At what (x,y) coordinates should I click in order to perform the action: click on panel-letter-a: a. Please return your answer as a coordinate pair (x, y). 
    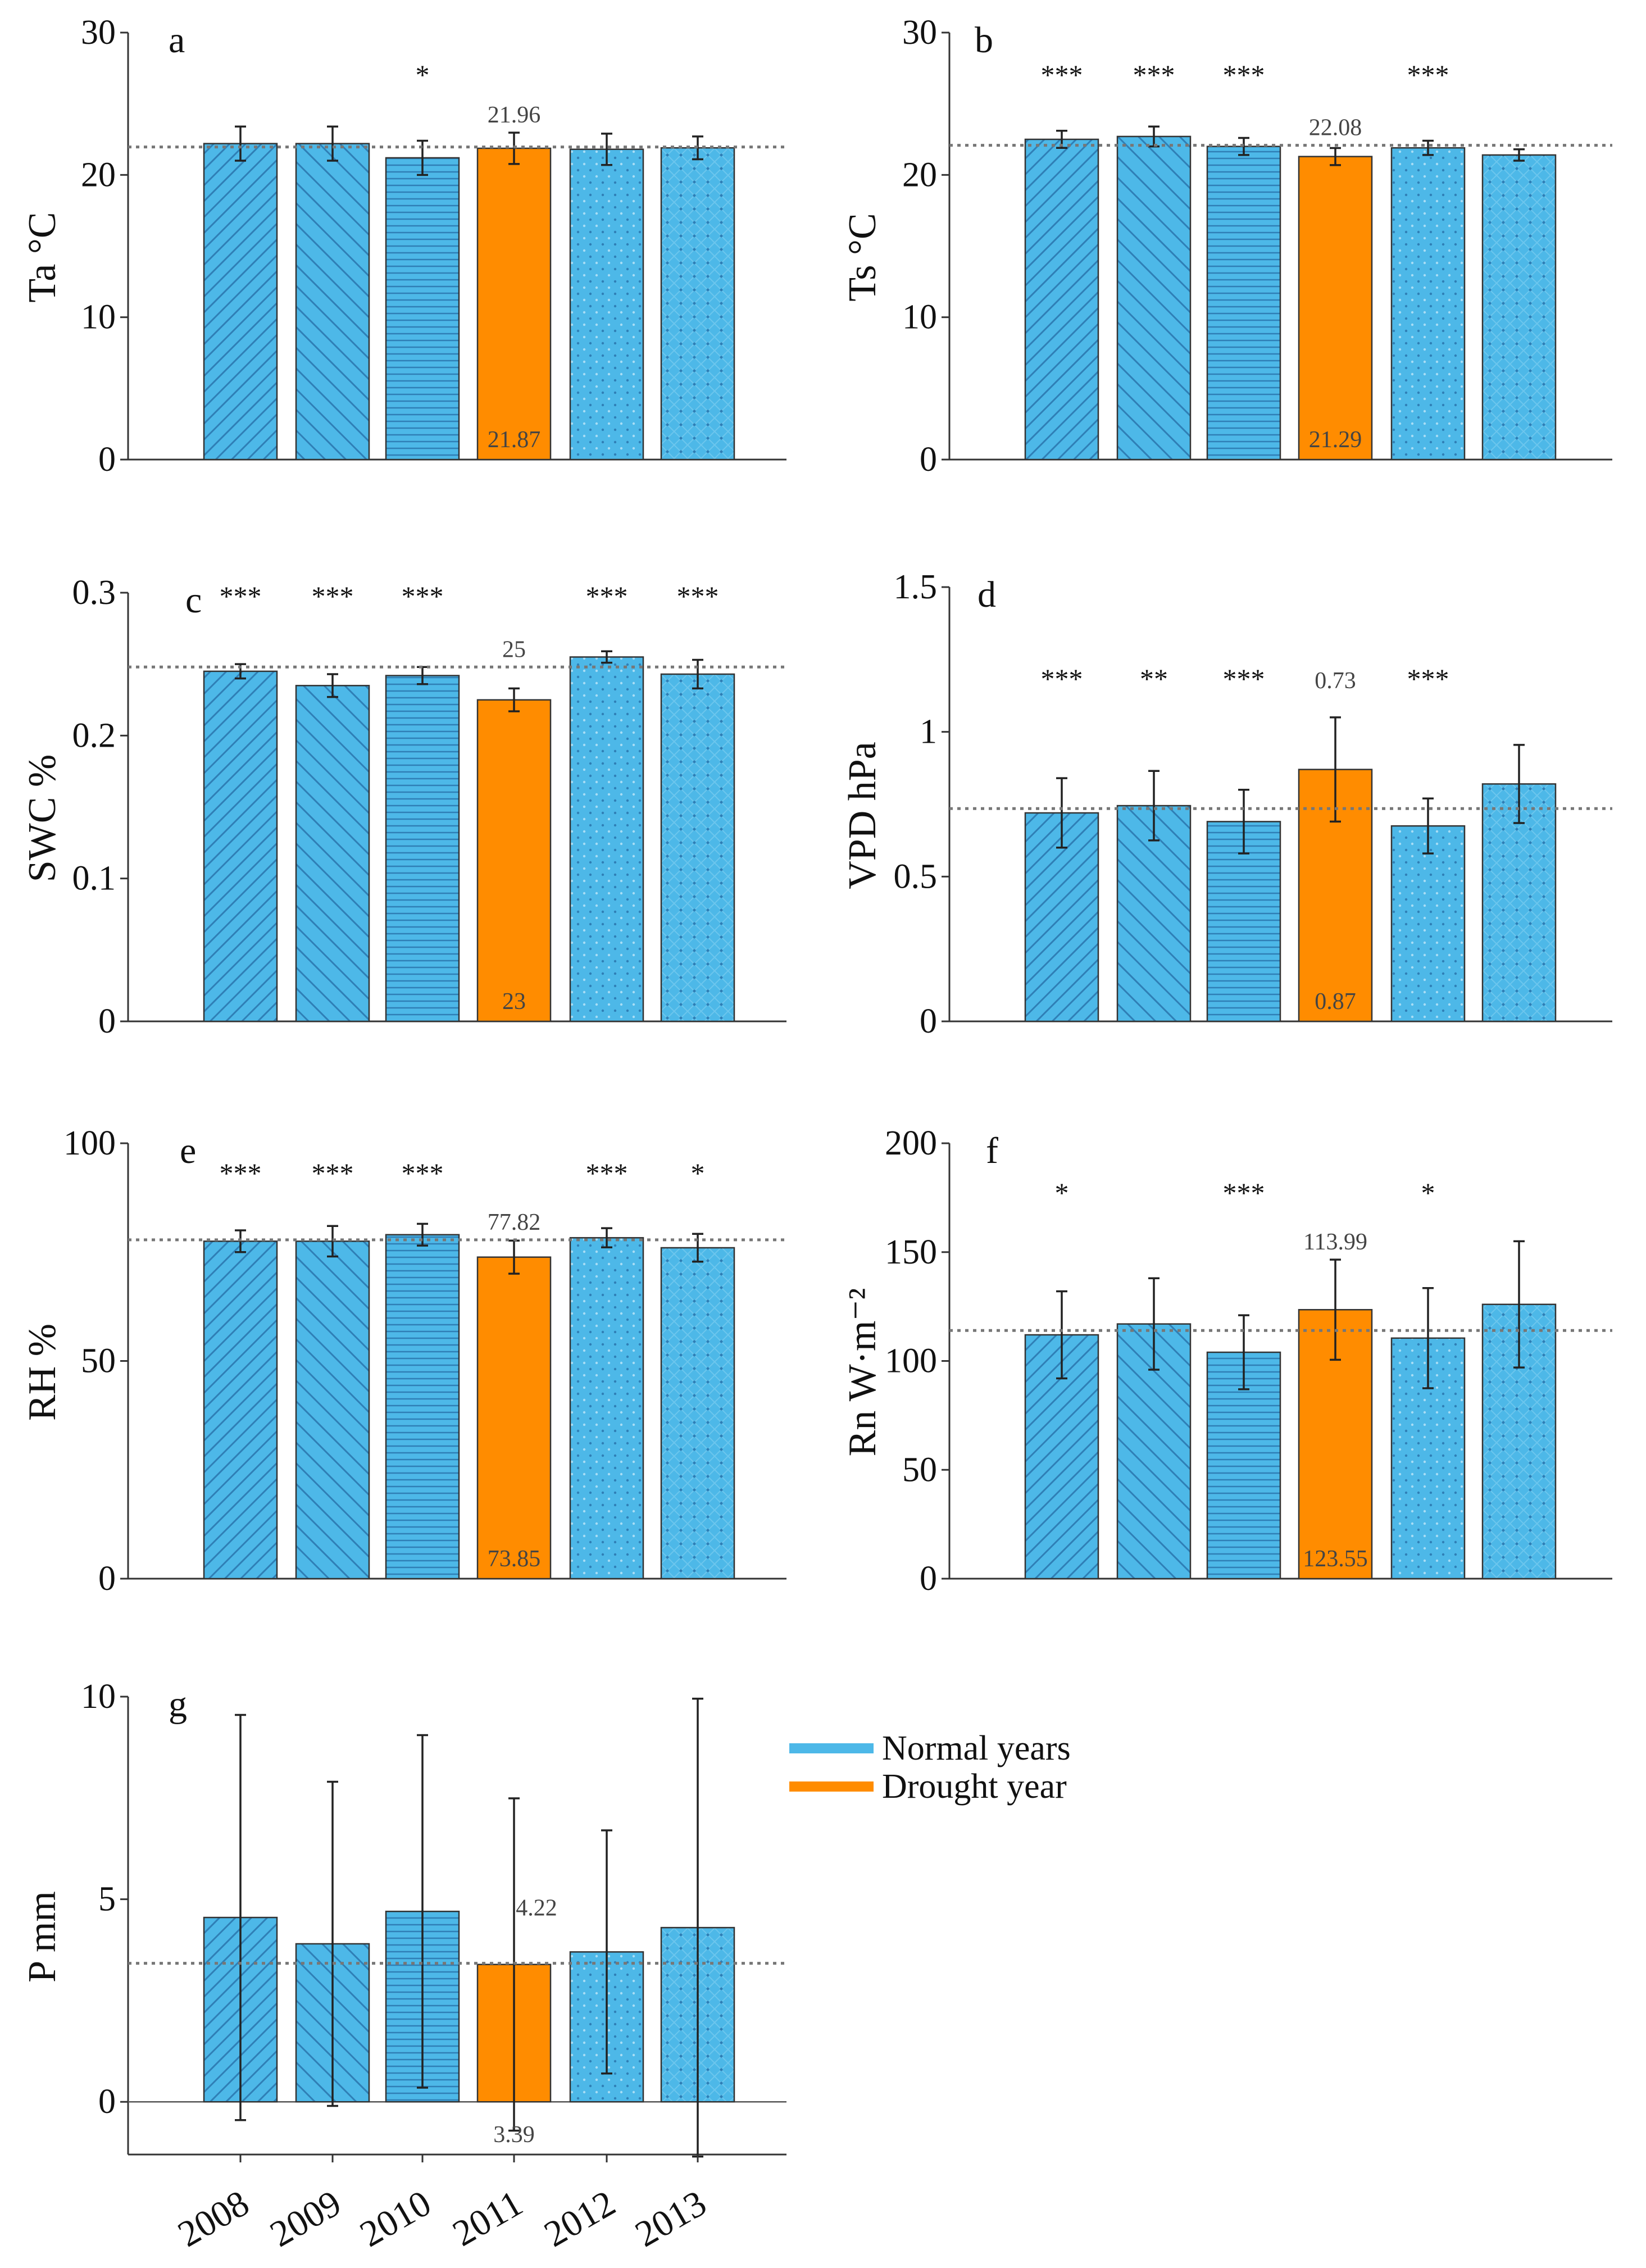
    Looking at the image, I should click on (177, 40).